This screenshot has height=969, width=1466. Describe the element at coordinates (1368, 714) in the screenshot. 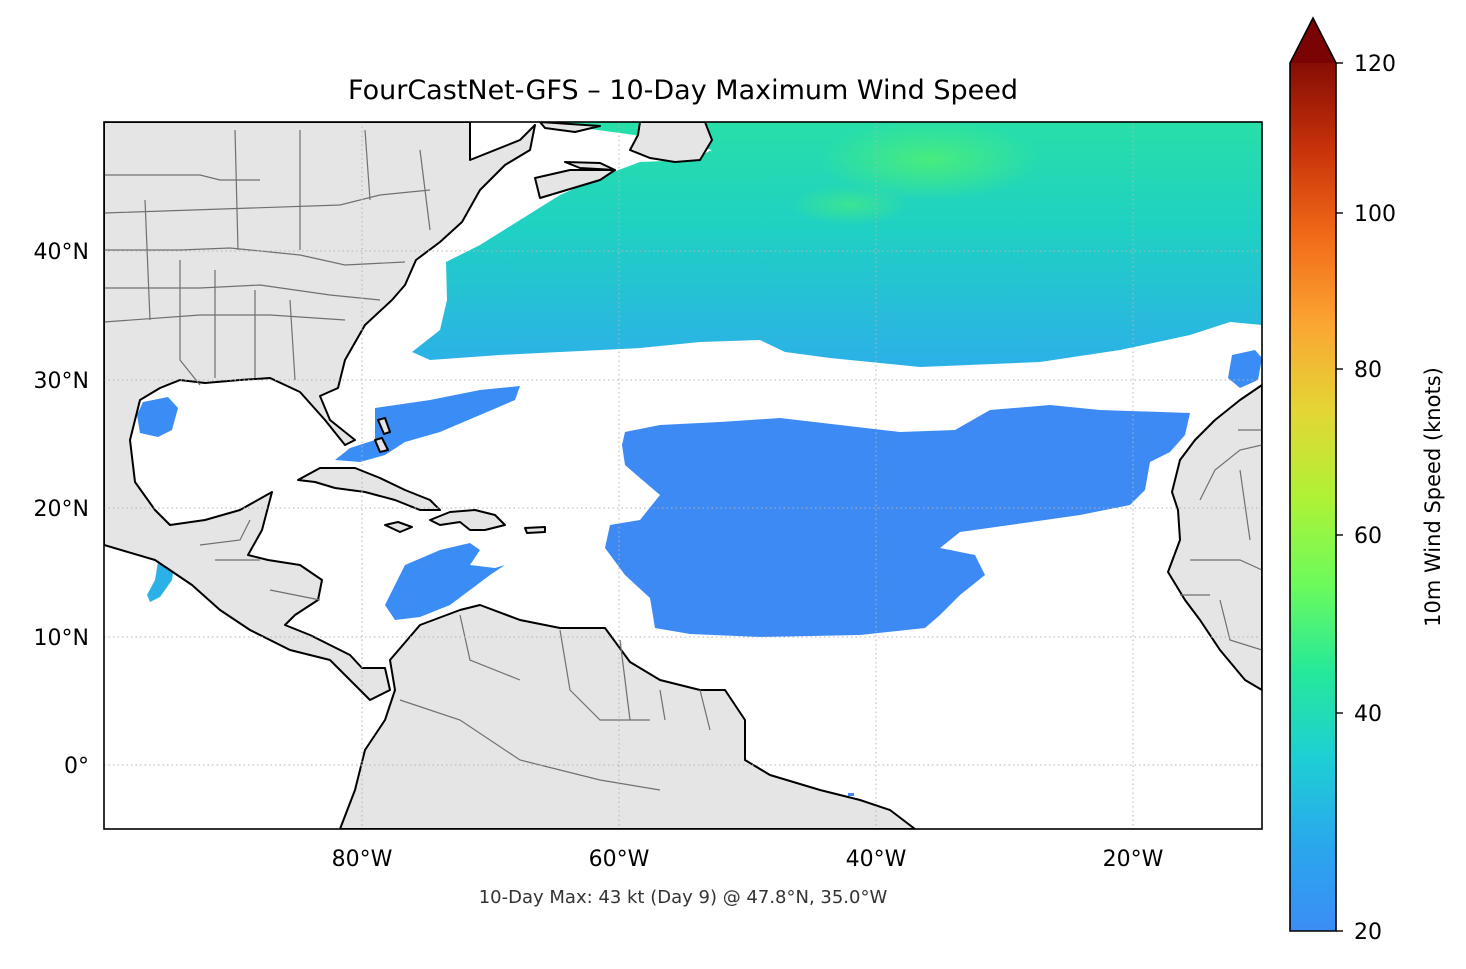

I see `colorbar-tick-label: 40` at that location.